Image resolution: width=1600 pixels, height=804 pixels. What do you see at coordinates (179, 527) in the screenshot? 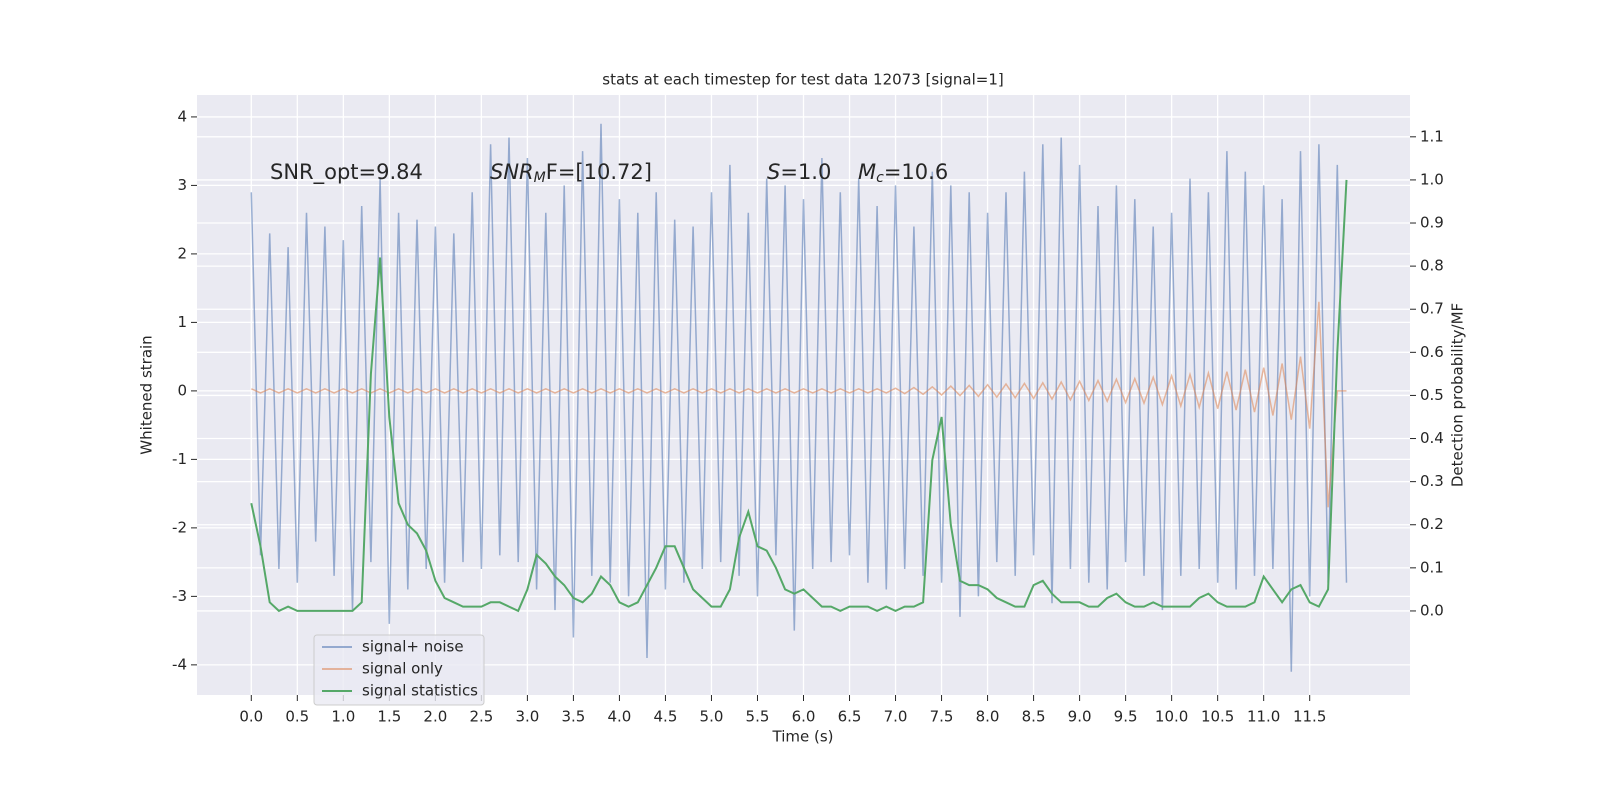
I see `y-tick-label: -2` at bounding box center [179, 527].